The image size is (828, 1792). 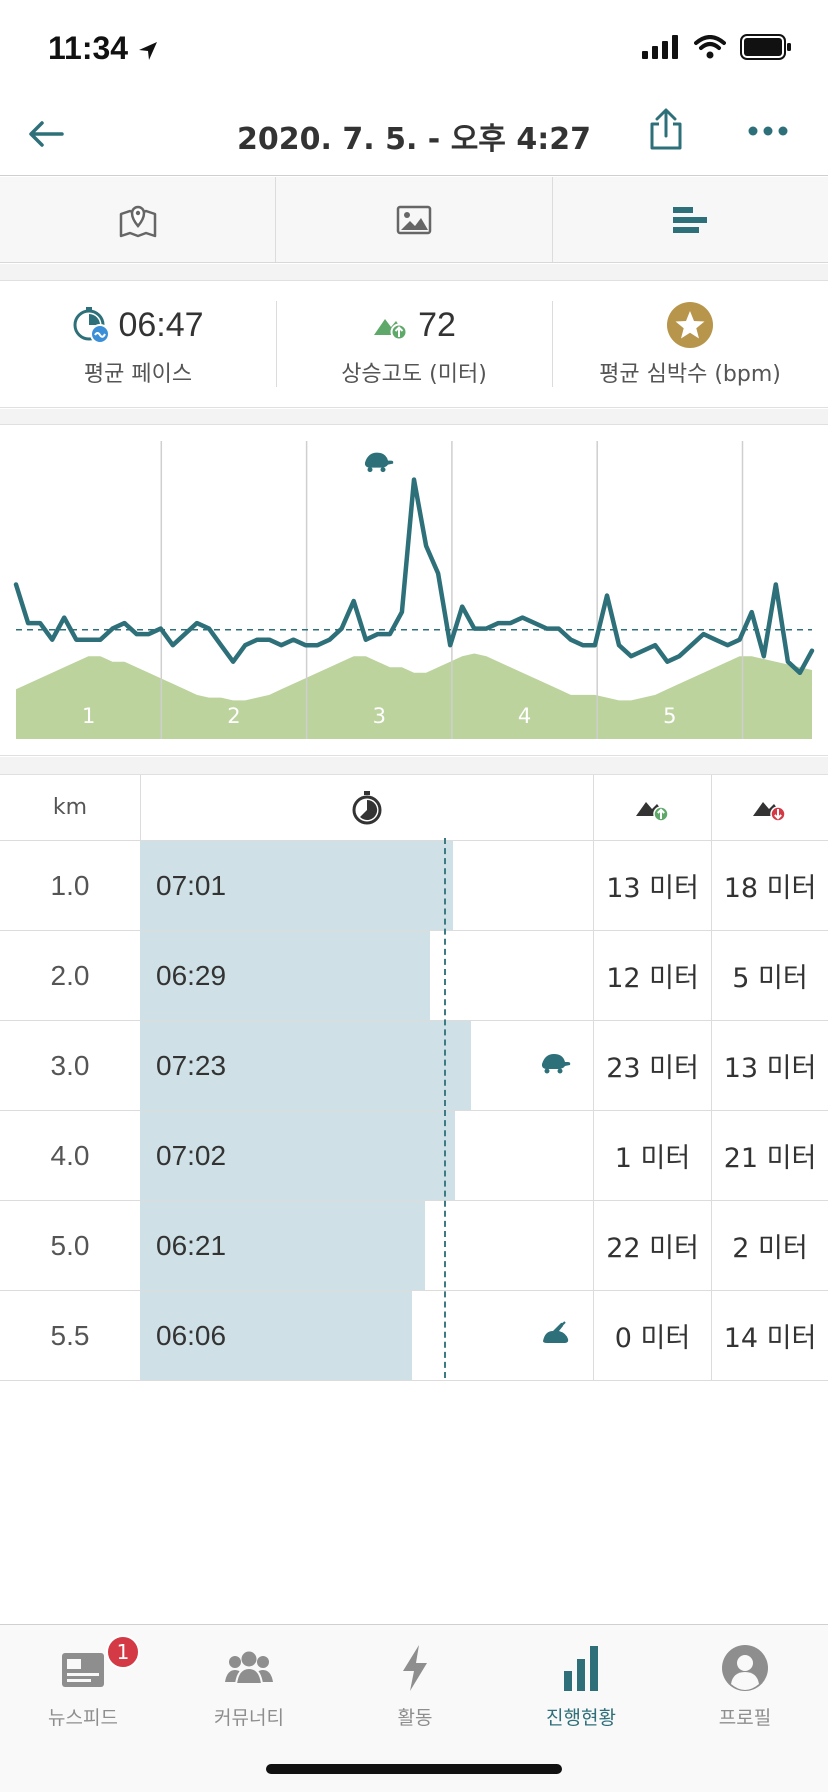 I want to click on km-segment-label: 1, so click(x=88, y=716).